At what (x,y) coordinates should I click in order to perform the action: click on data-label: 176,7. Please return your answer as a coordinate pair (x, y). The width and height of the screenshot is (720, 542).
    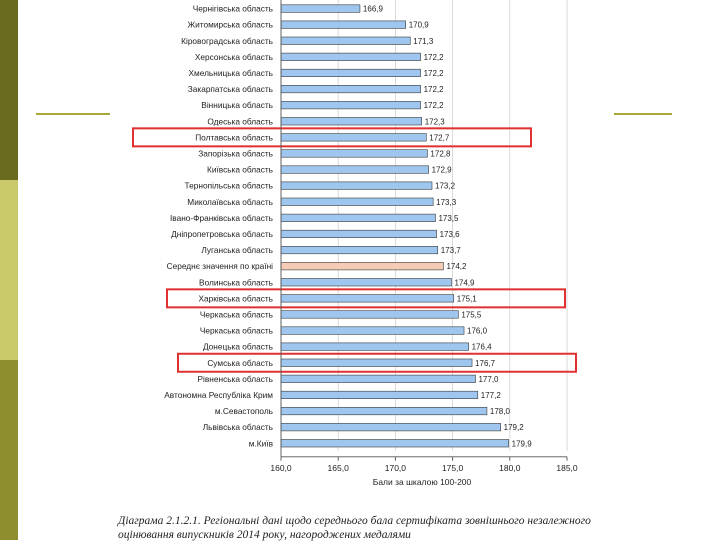
    Looking at the image, I should click on (485, 363).